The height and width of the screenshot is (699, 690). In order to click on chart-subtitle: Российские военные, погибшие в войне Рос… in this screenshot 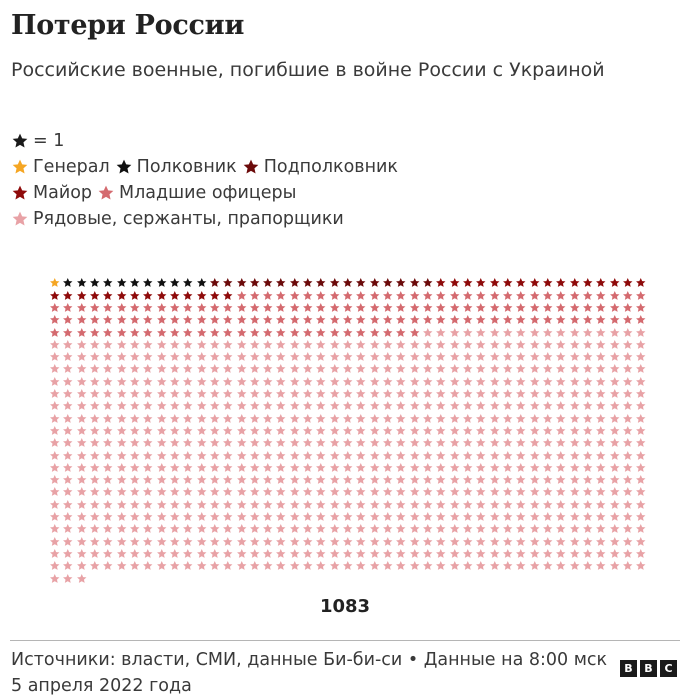, I will do `click(308, 70)`.